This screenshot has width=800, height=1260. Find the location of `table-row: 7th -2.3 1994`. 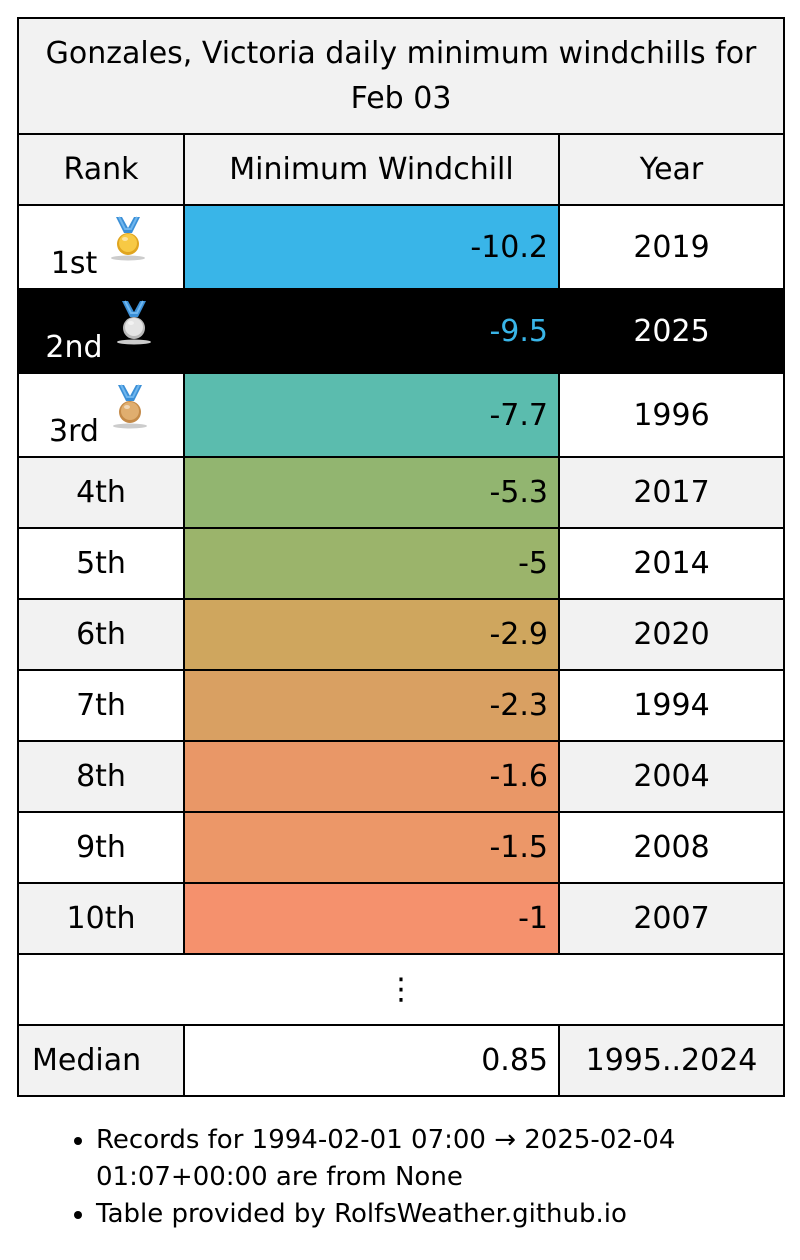

table-row: 7th -2.3 1994 is located at coordinates (401, 705).